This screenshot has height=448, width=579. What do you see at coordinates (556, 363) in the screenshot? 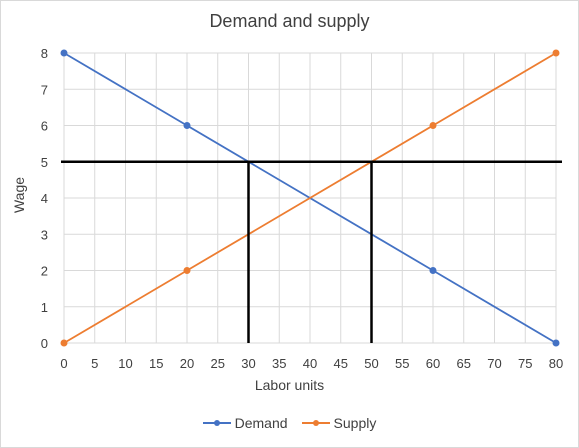
I see `x-tick-label-16: 80` at bounding box center [556, 363].